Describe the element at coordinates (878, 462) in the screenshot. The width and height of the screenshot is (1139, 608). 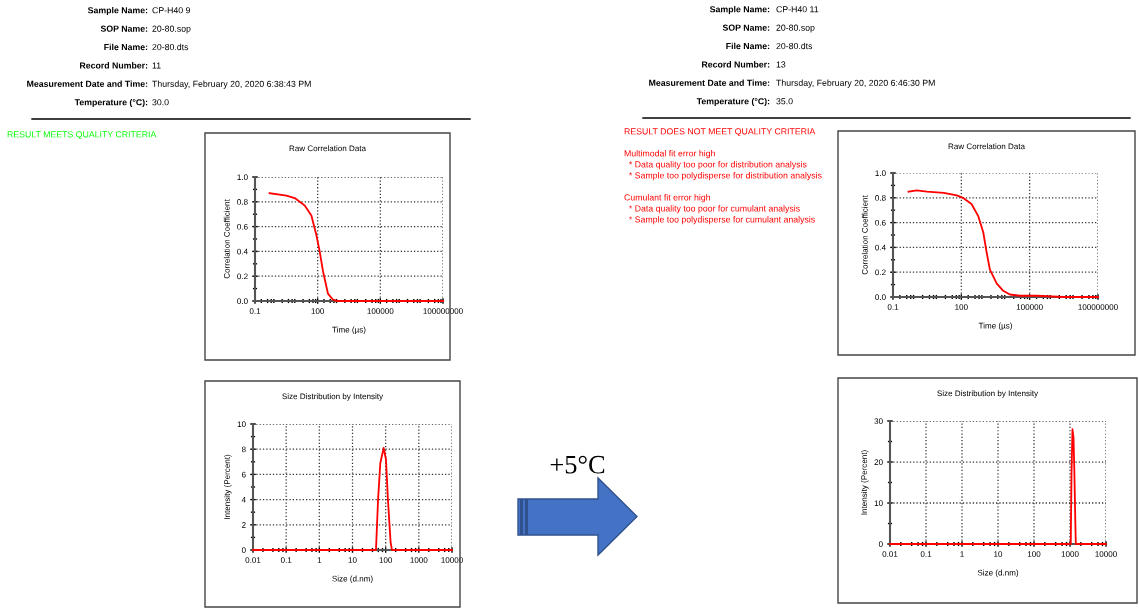
I see `y-tick-label: 20` at that location.